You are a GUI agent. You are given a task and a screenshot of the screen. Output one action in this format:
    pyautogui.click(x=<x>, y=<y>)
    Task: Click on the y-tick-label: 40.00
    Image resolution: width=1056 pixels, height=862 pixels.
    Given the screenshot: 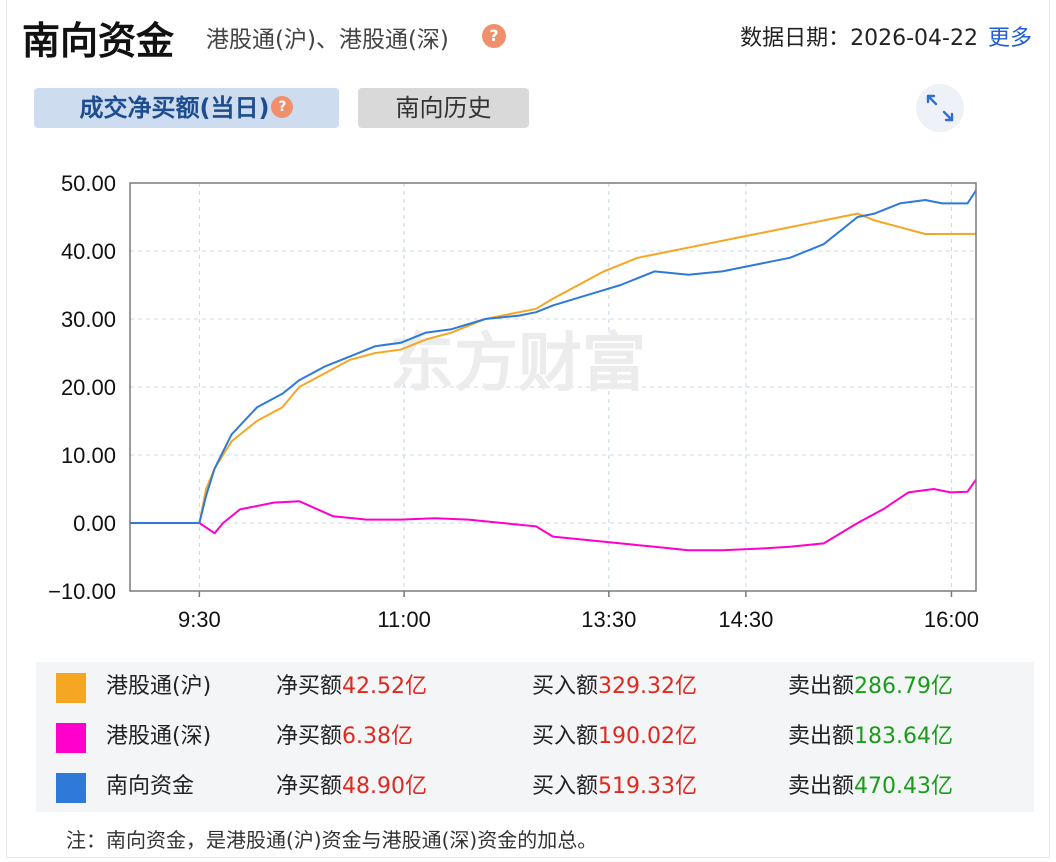 What is the action you would take?
    pyautogui.click(x=88, y=251)
    